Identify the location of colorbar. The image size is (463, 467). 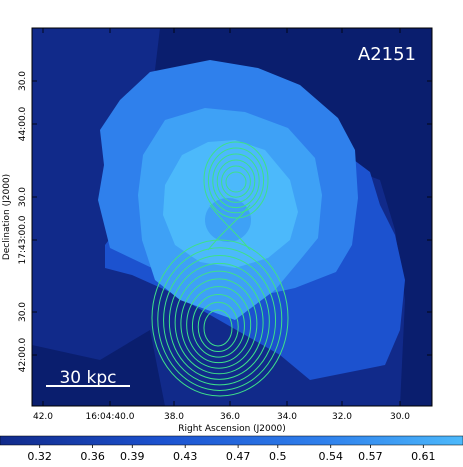
(231, 440).